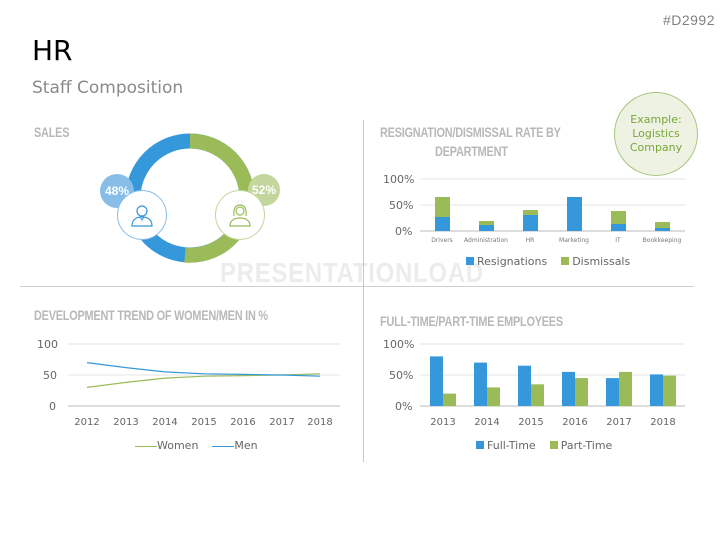 This screenshot has width=727, height=545. Describe the element at coordinates (580, 445) in the screenshot. I see `legend-part-time: Part-Time` at that location.